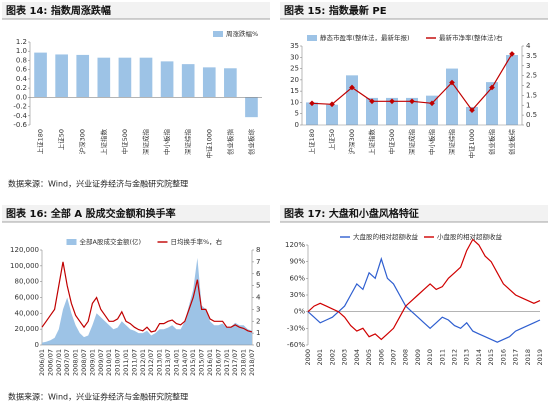 The width and height of the screenshot is (550, 406). I want to click on y-tick-label: 90%, so click(297, 262).